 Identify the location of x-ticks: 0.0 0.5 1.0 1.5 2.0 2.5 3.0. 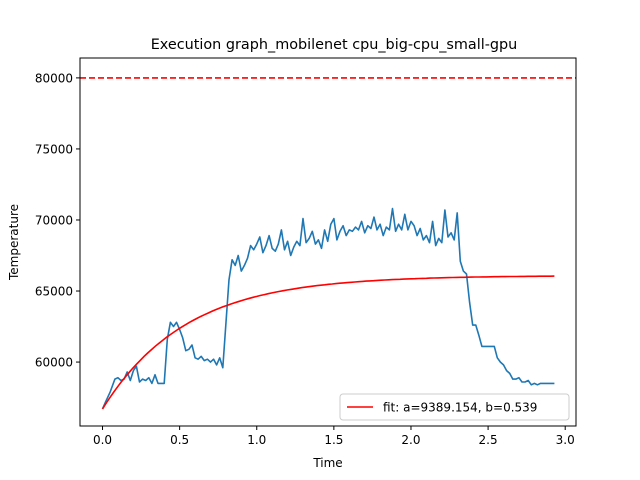
(334, 436).